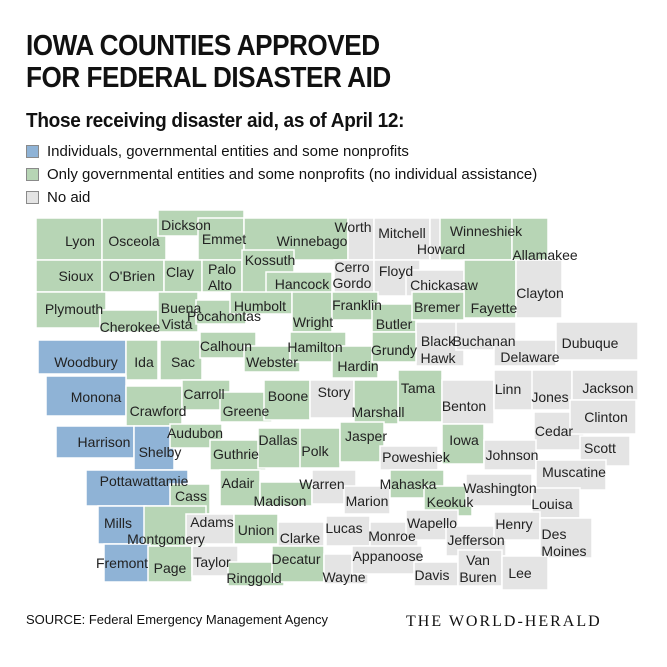  I want to click on county-label-clayton: Clayton, so click(539, 293).